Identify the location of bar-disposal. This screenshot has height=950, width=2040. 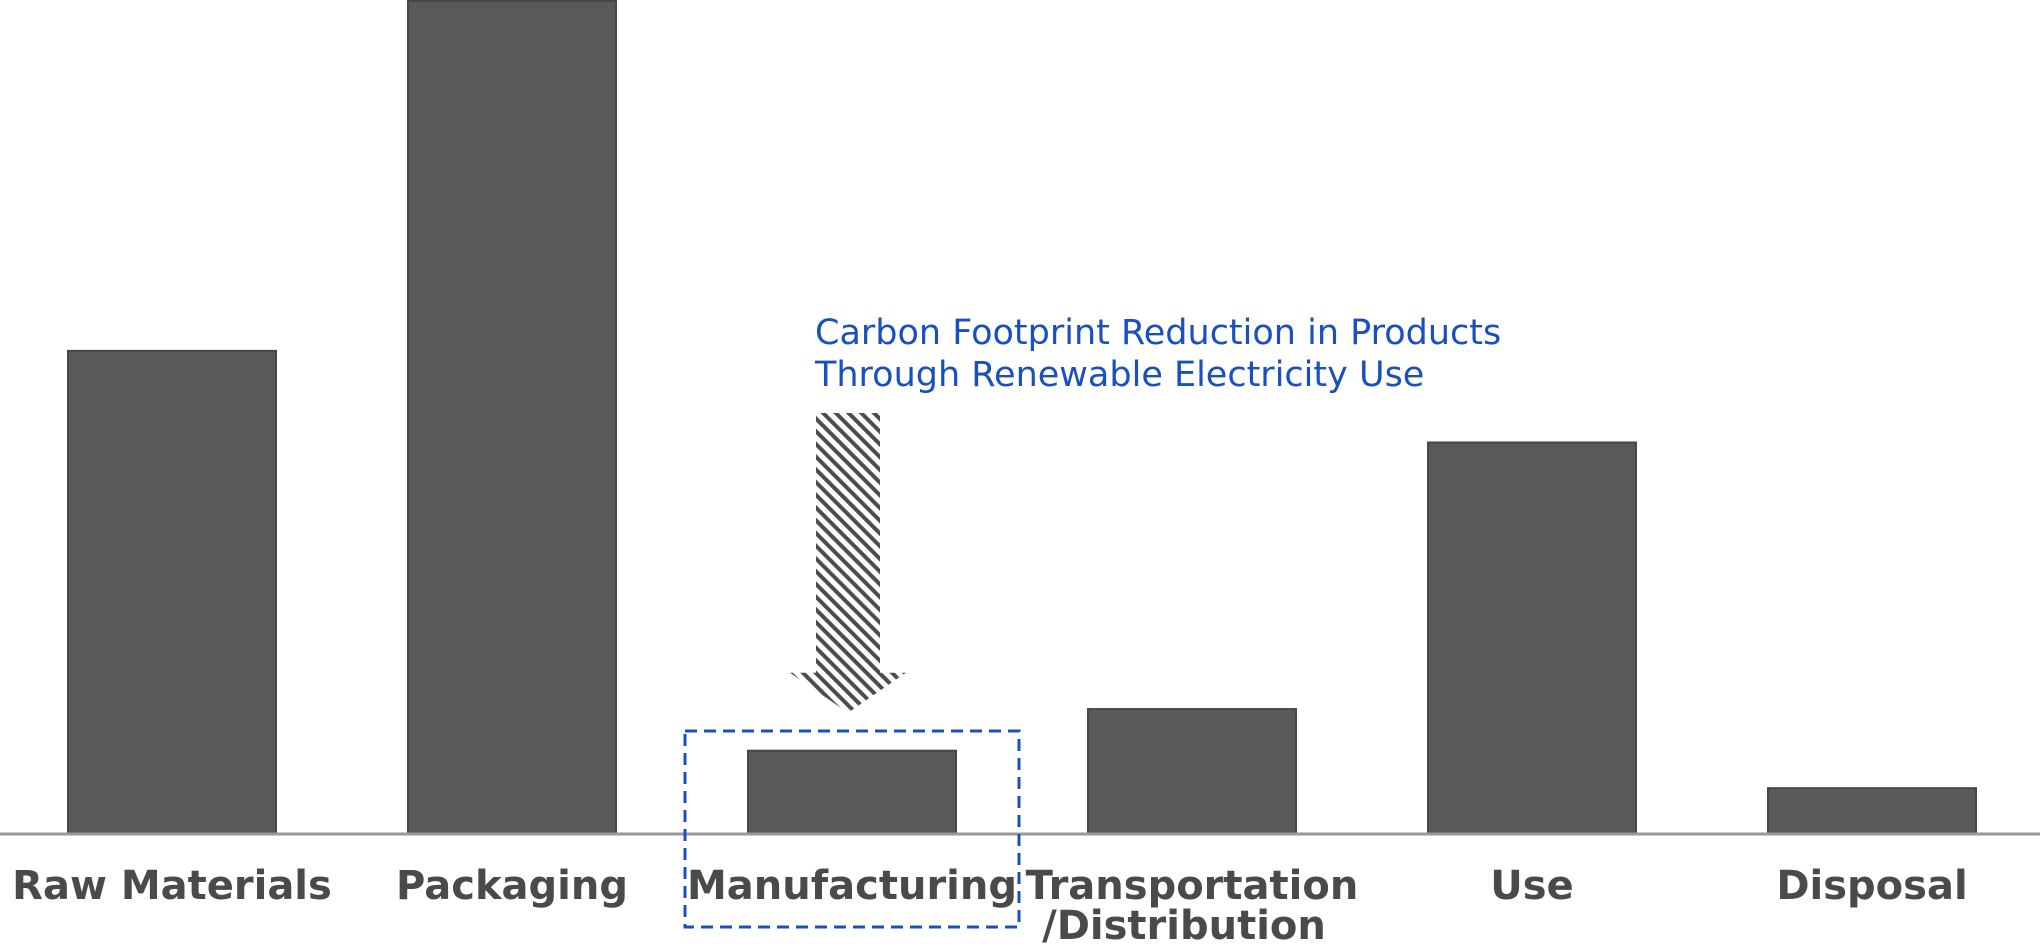
(1872, 811).